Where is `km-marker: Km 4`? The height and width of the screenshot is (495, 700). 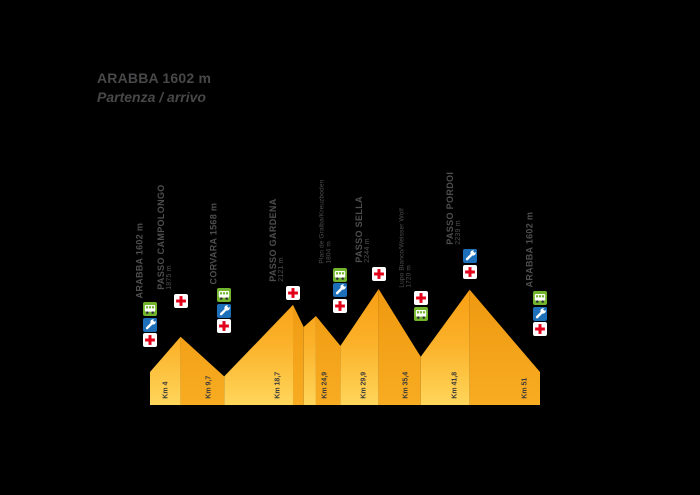 km-marker: Km 4 is located at coordinates (165, 390).